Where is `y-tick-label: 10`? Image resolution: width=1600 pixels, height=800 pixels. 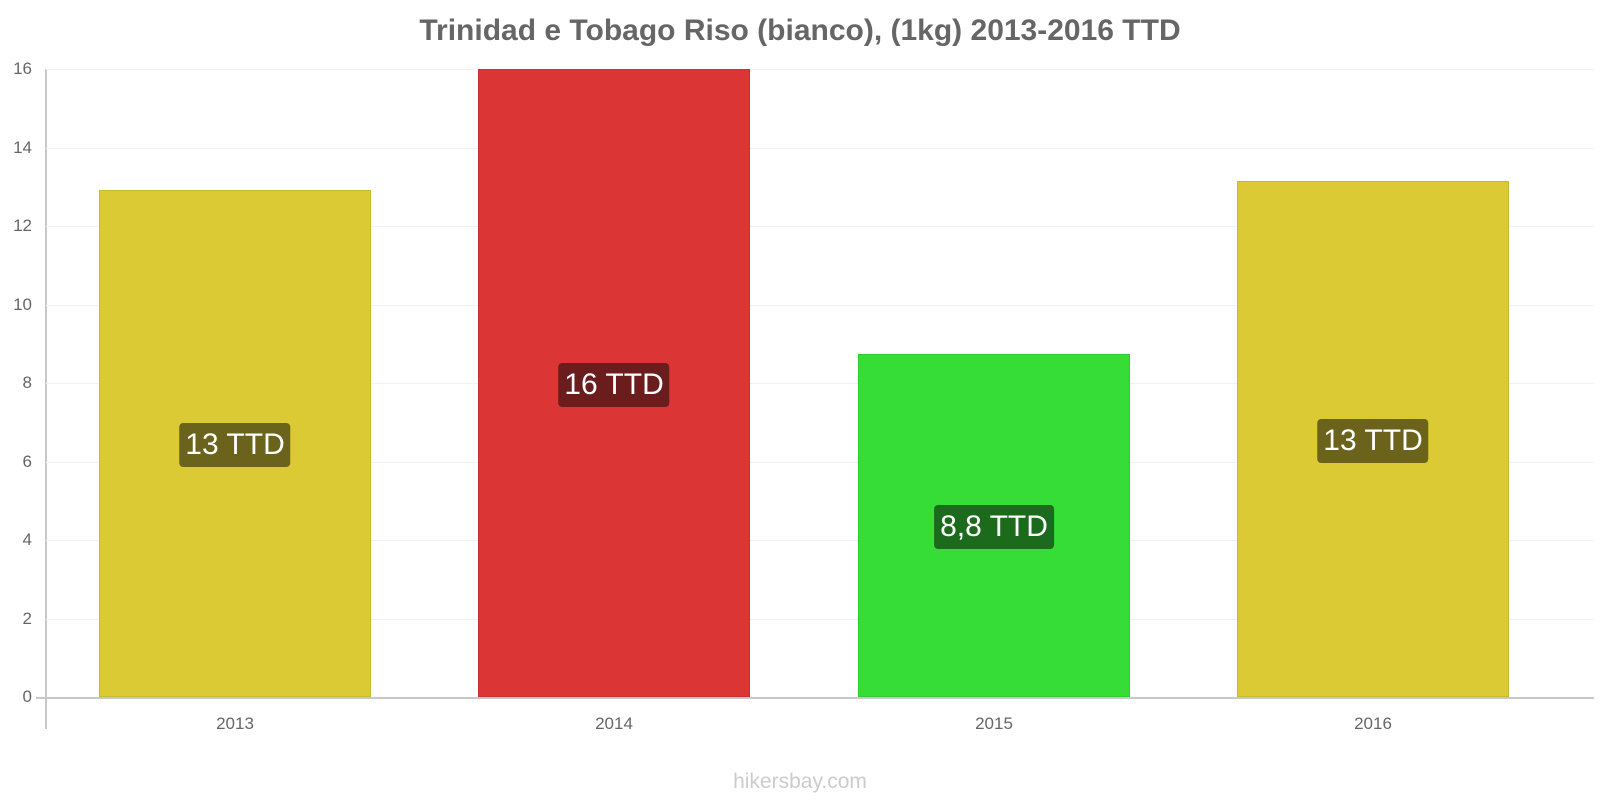
y-tick-label: 10 is located at coordinates (22, 304).